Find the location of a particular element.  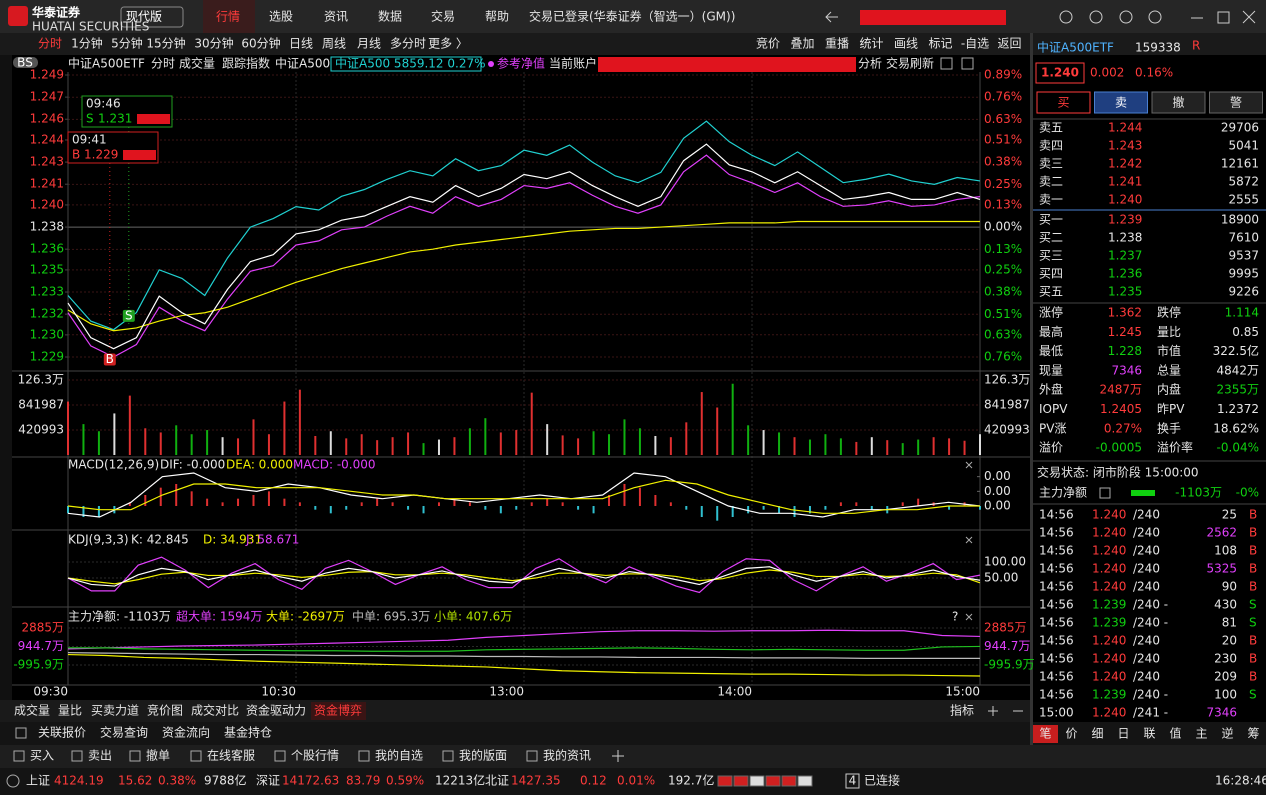

quote-tab: 筹 is located at coordinates (1253, 734).